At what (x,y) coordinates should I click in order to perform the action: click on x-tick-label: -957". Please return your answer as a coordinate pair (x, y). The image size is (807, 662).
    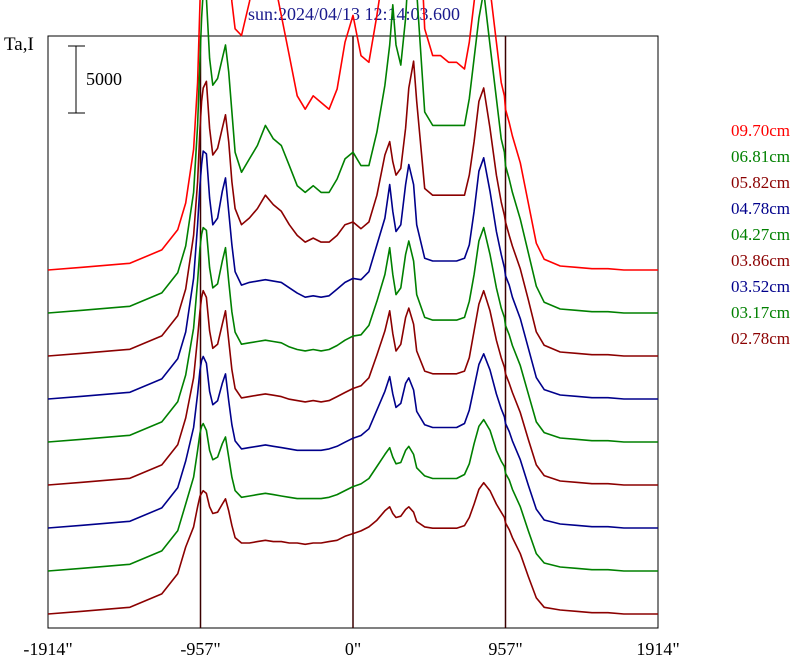
    Looking at the image, I should click on (200, 649).